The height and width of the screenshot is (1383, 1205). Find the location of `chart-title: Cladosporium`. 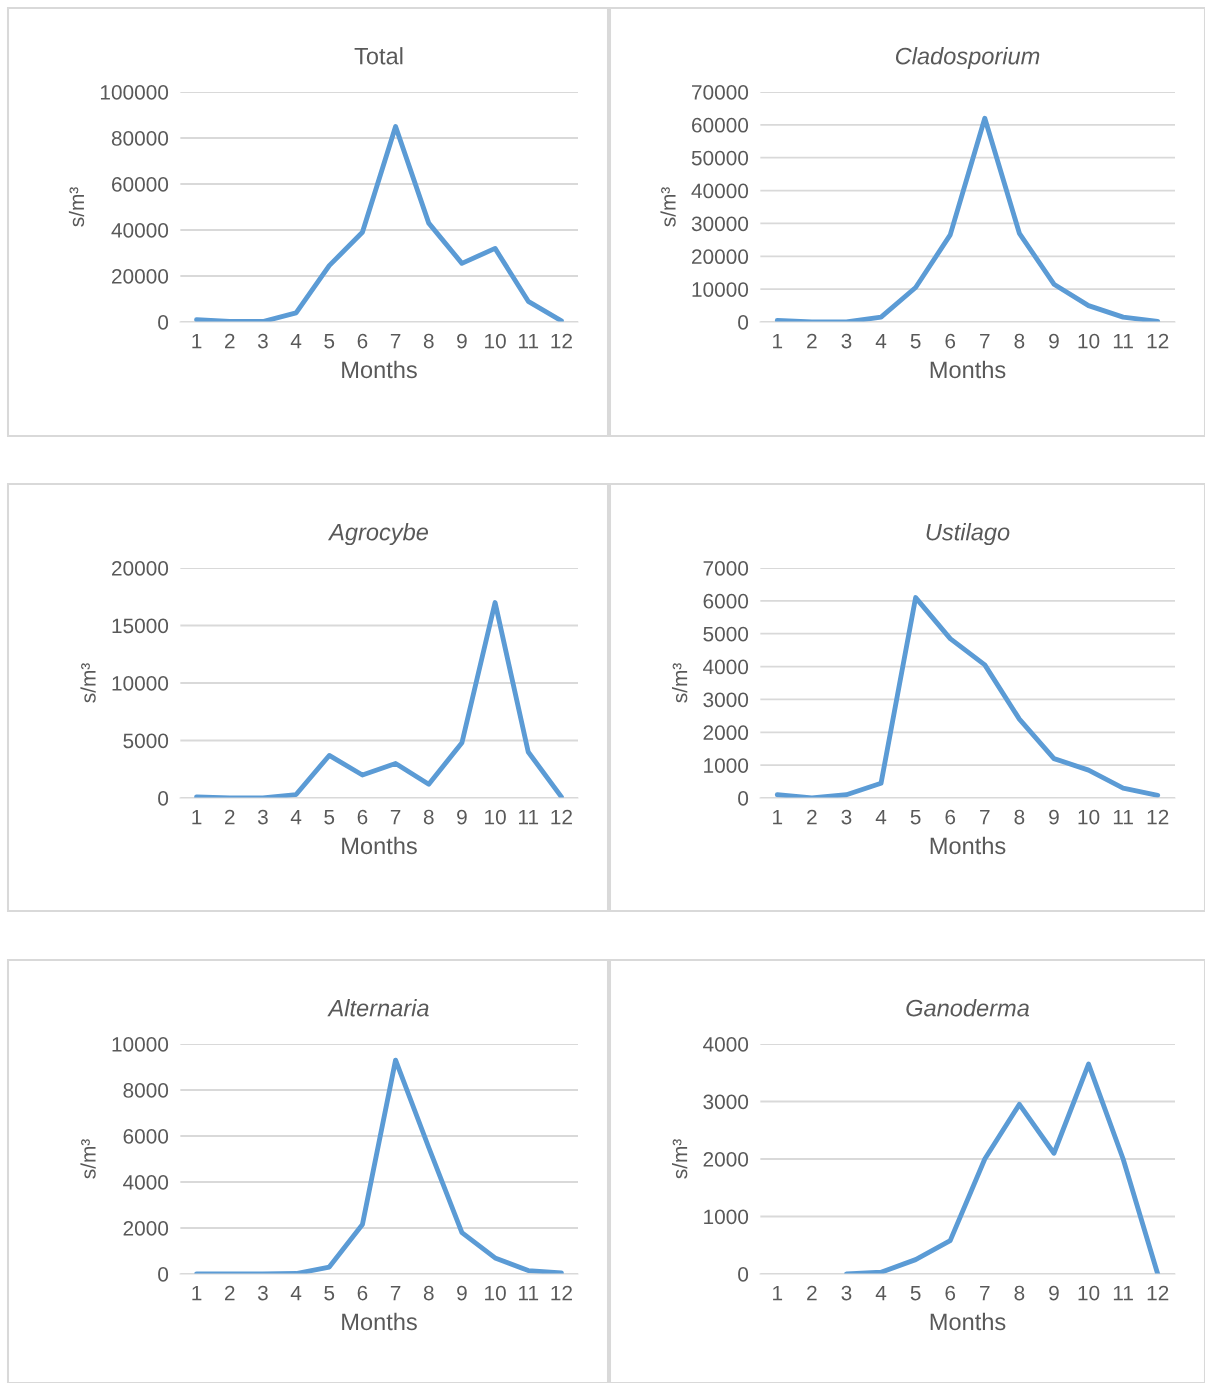

chart-title: Cladosporium is located at coordinates (967, 58).